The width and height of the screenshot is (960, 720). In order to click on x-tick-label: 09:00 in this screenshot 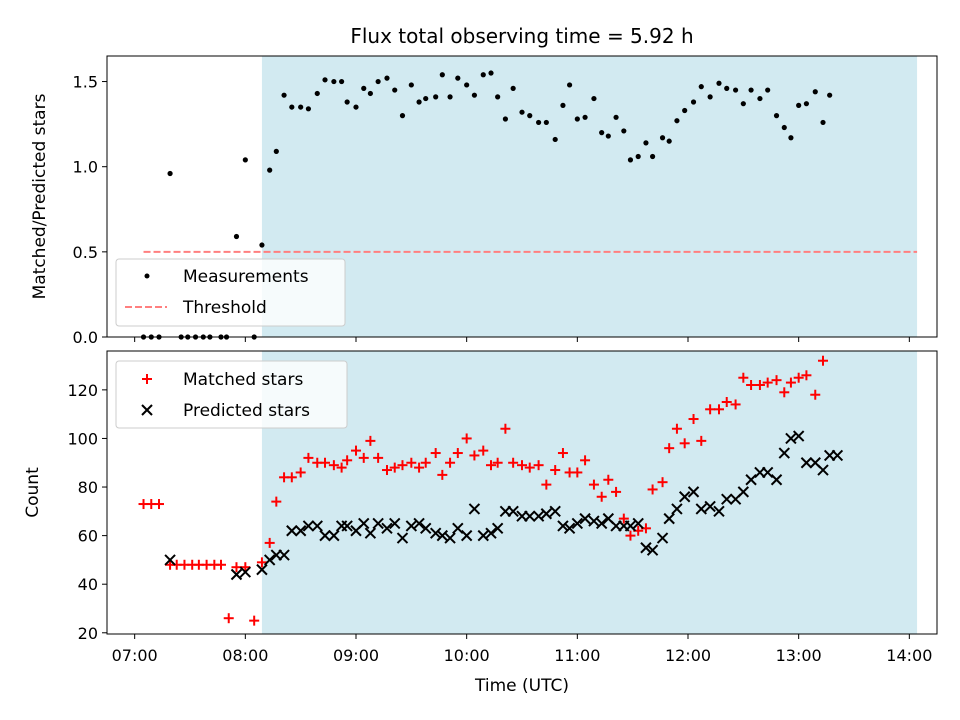, I will do `click(356, 655)`.